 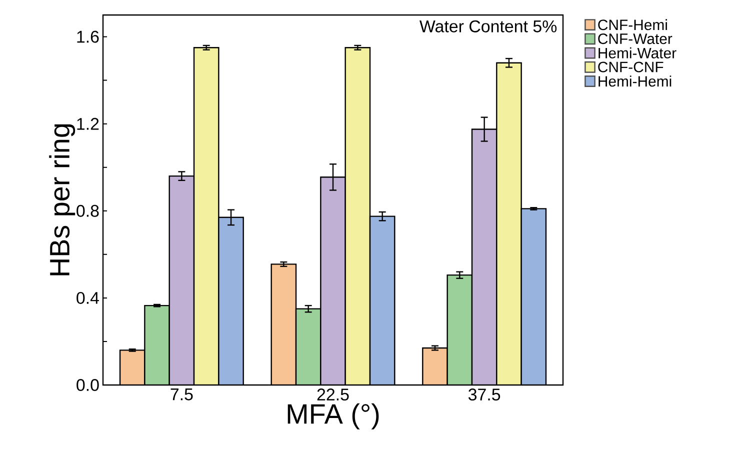 What do you see at coordinates (181, 394) in the screenshot?
I see `x-tick-label: 7.5` at bounding box center [181, 394].